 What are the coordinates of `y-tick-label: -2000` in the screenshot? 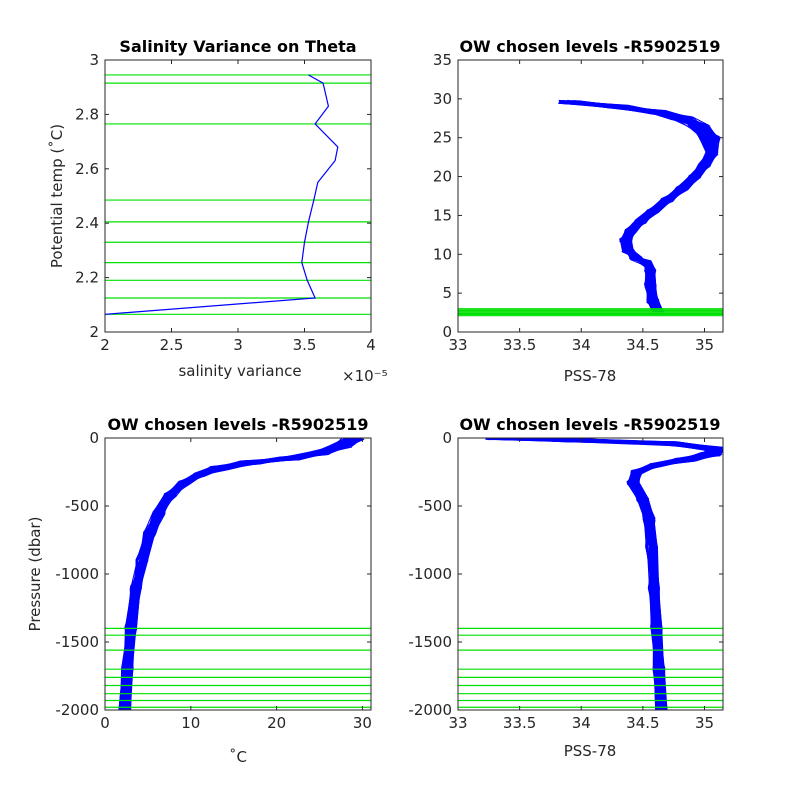 It's located at (77, 710).